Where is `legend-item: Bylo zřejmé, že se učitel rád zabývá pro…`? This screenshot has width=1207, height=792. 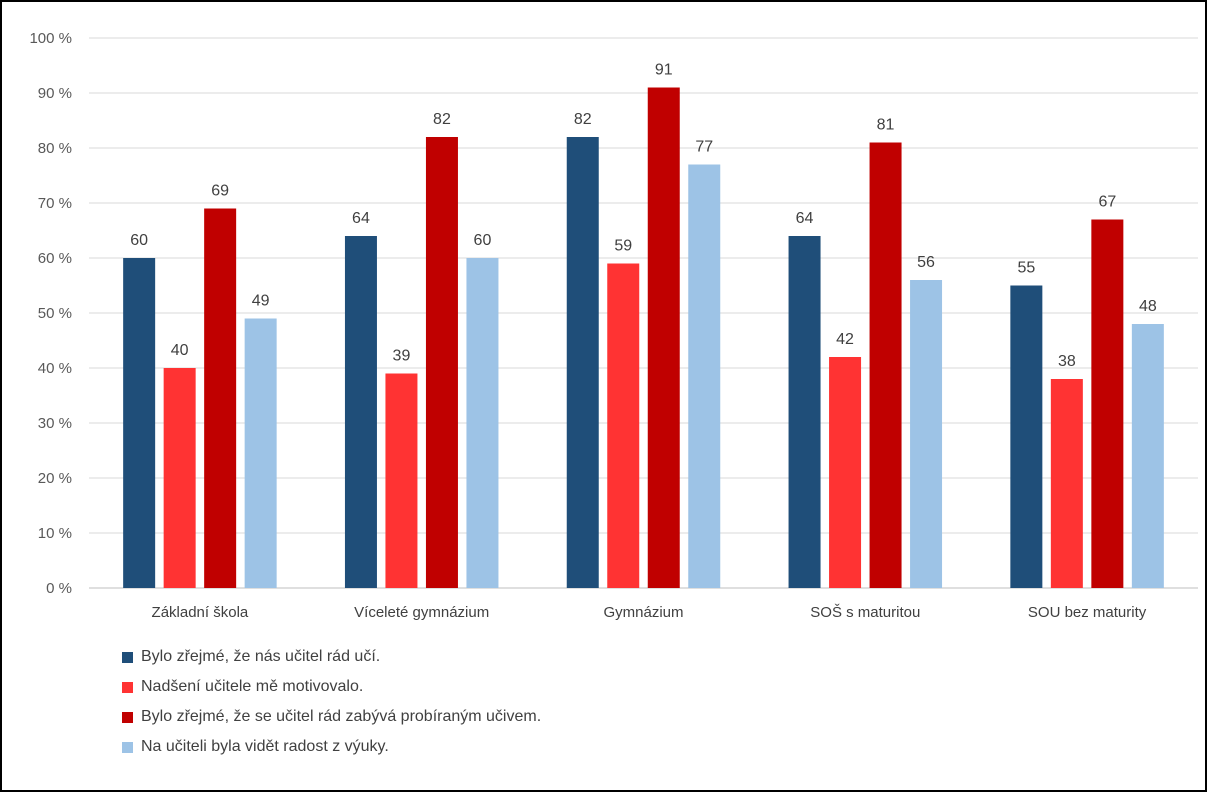
legend-item: Bylo zřejmé, že se učitel rád zabývá pro… is located at coordinates (331, 717).